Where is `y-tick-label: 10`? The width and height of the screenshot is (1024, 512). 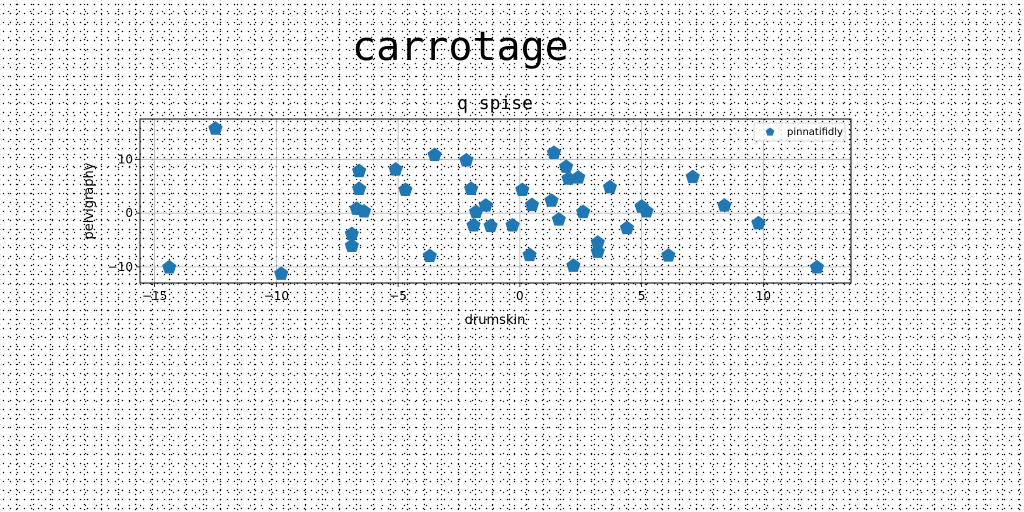 y-tick-label: 10 is located at coordinates (125, 159).